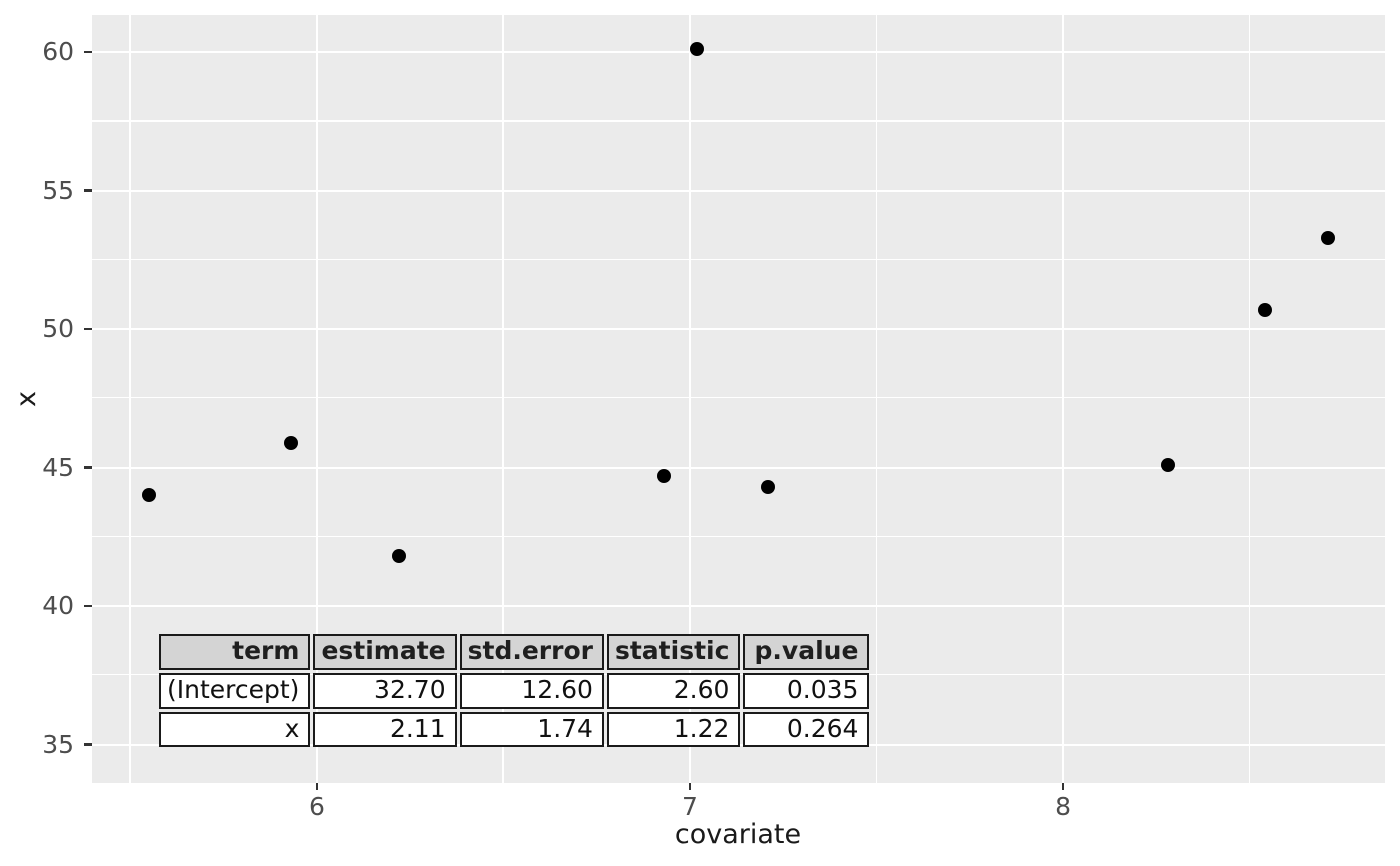 This screenshot has height=866, width=1400. Describe the element at coordinates (58, 52) in the screenshot. I see `y-tick-label: 60` at that location.